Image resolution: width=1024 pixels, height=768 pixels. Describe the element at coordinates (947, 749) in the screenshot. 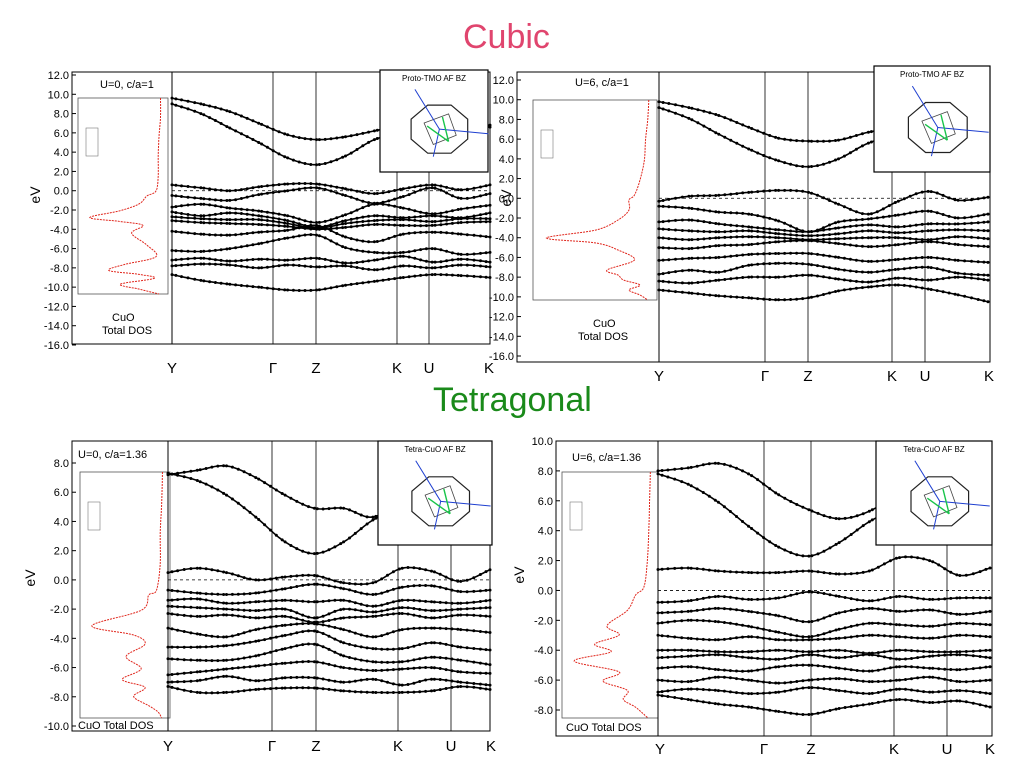

I see `tetra-u6-kpoint-label: U` at that location.